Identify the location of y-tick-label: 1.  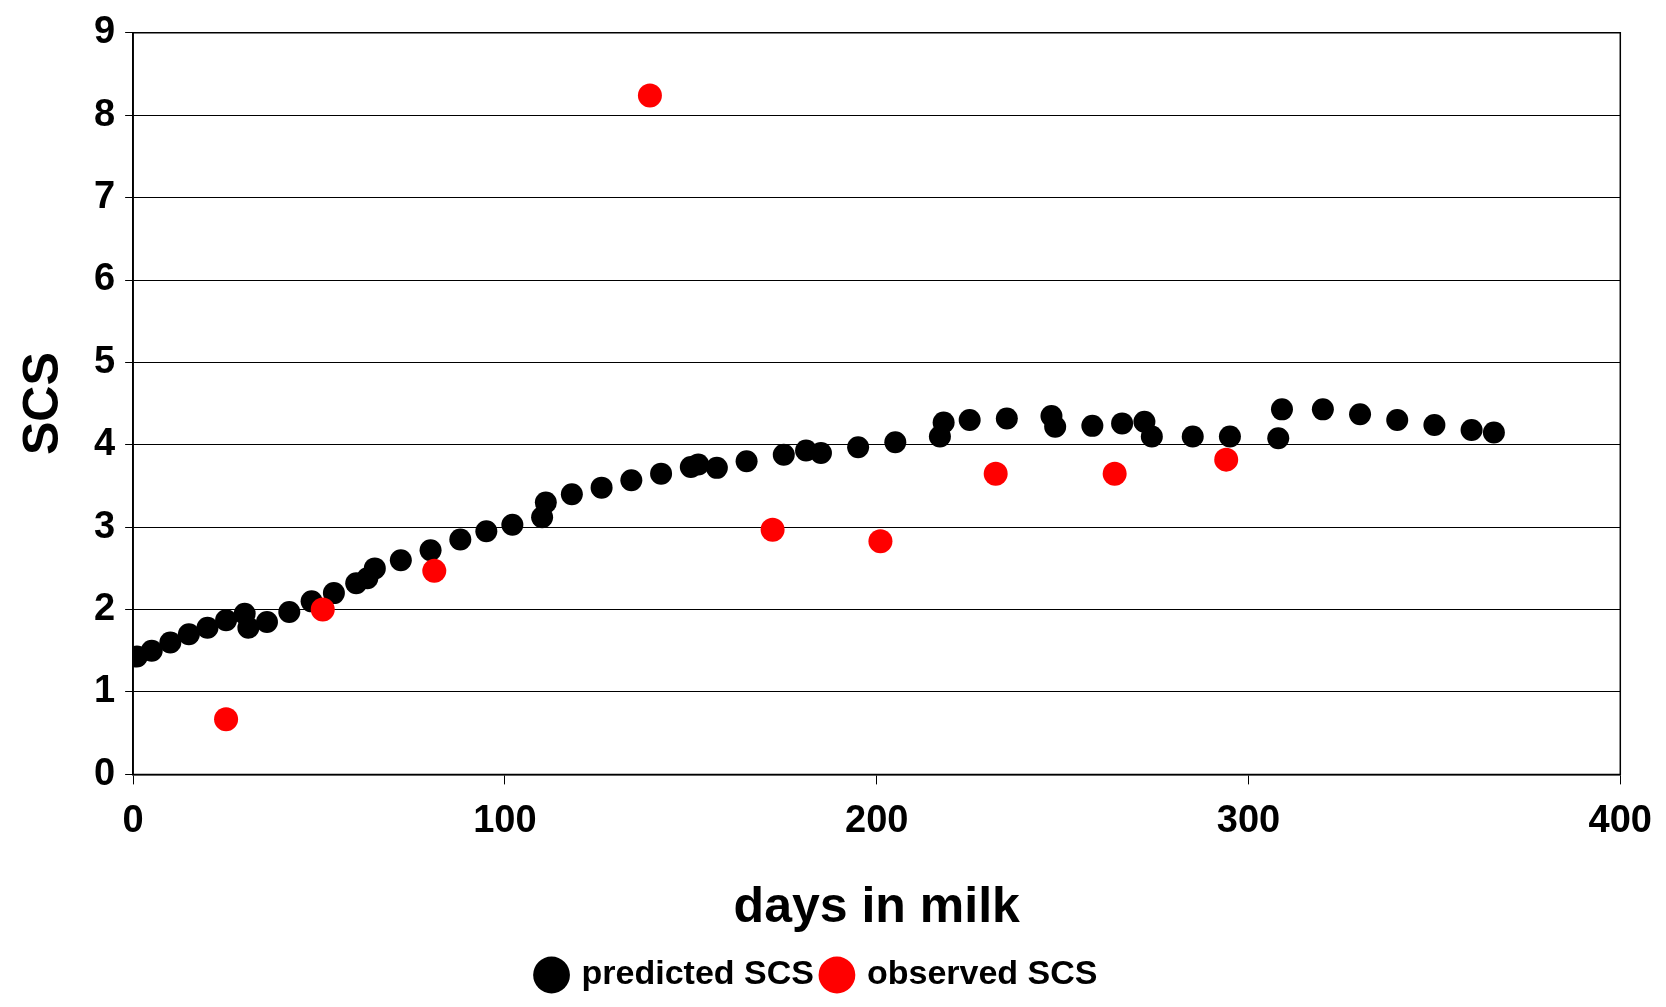
(104, 689).